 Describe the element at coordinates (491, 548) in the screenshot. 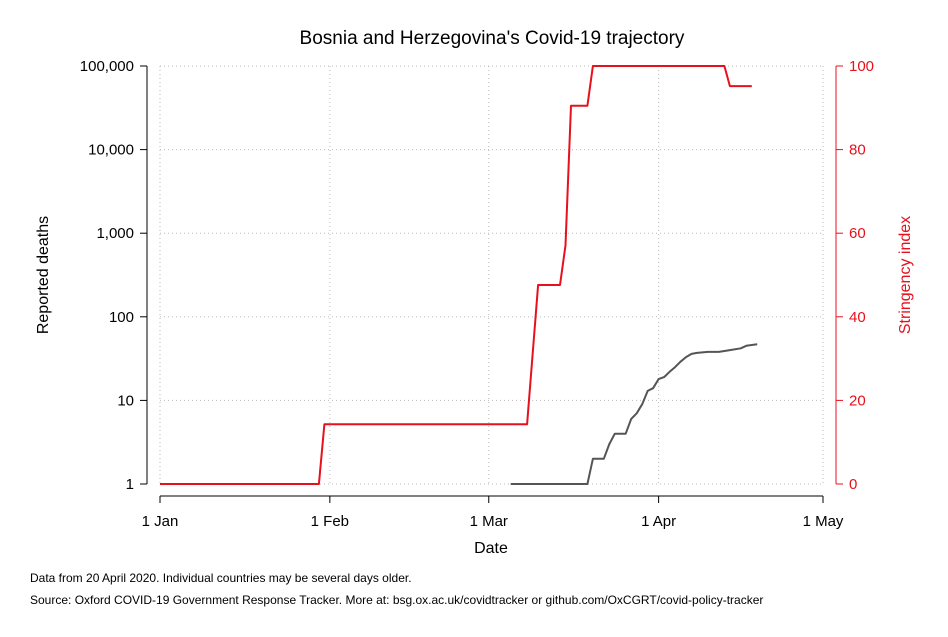

I see `x-axis-label: Date` at that location.